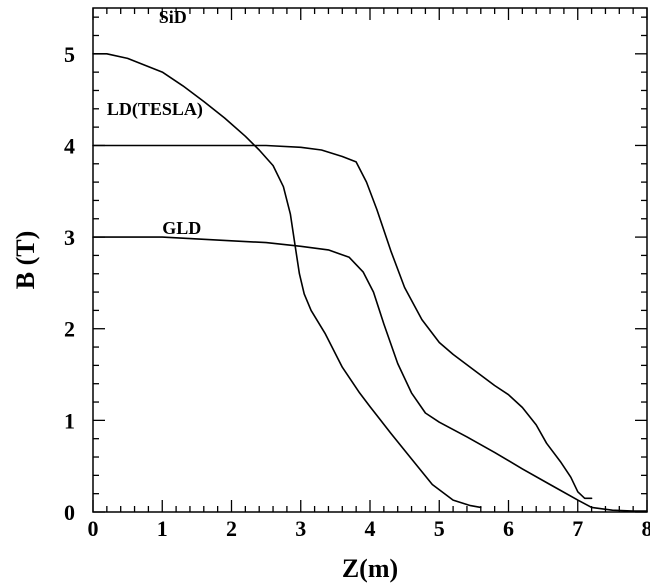 This screenshot has height=584, width=650. What do you see at coordinates (508, 528) in the screenshot?
I see `x-tick-label: 6` at bounding box center [508, 528].